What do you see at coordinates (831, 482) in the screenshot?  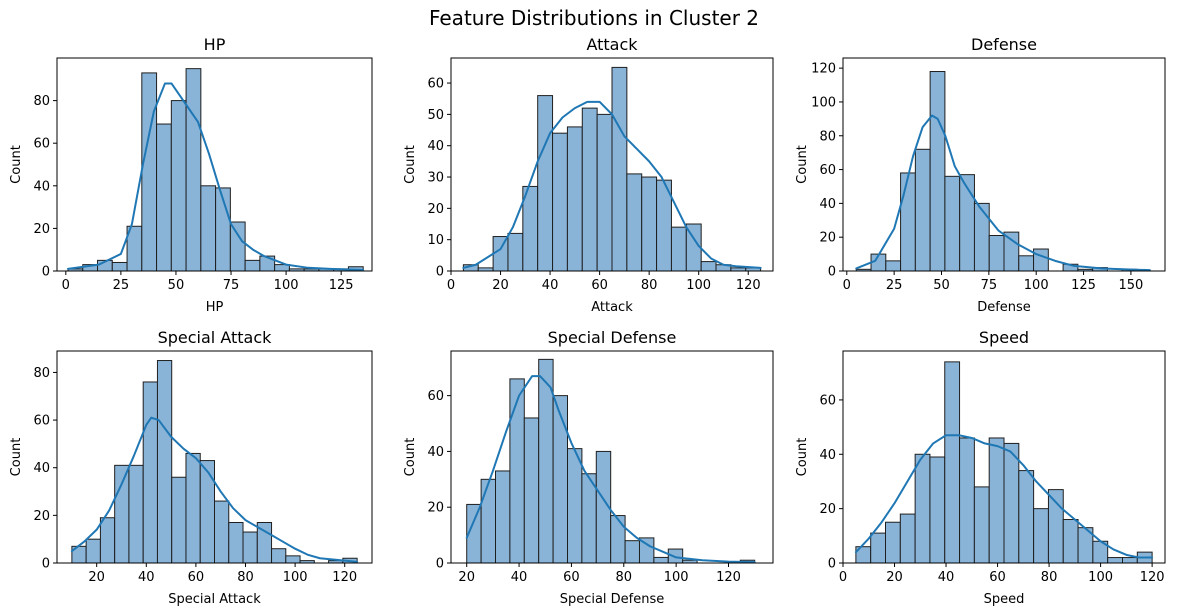 I see `y-ticks: 0 20 40 60` at bounding box center [831, 482].